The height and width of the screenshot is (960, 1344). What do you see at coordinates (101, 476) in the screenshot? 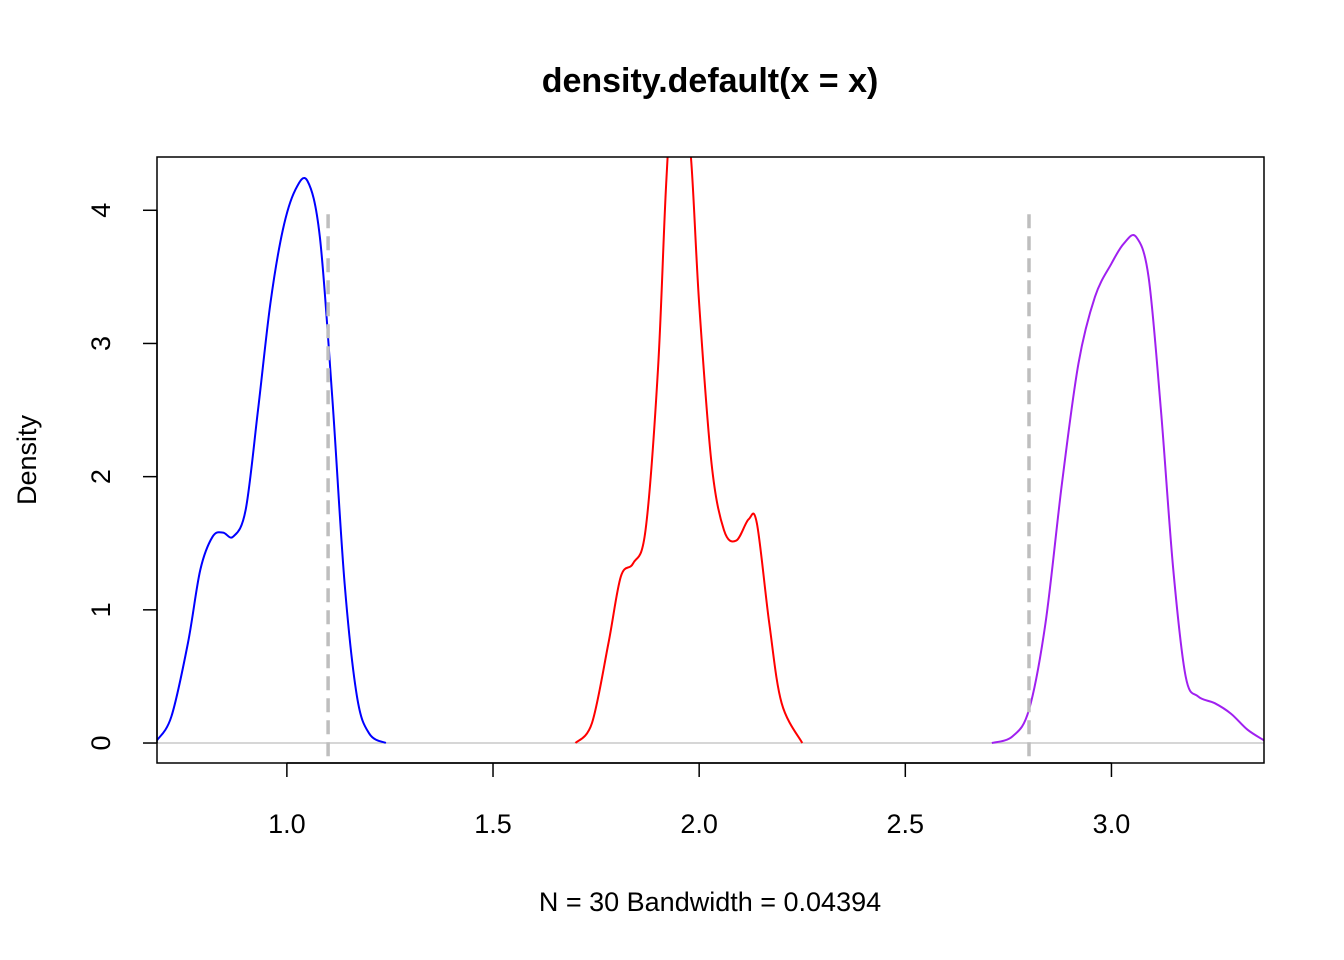
I see `y-tick-label: 2` at bounding box center [101, 476].